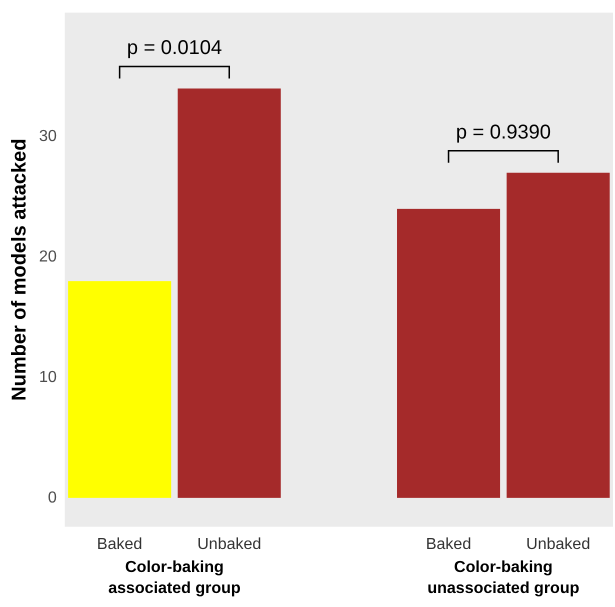 The height and width of the screenshot is (607, 615). Describe the element at coordinates (48, 257) in the screenshot. I see `y-tick-label: 20` at that location.